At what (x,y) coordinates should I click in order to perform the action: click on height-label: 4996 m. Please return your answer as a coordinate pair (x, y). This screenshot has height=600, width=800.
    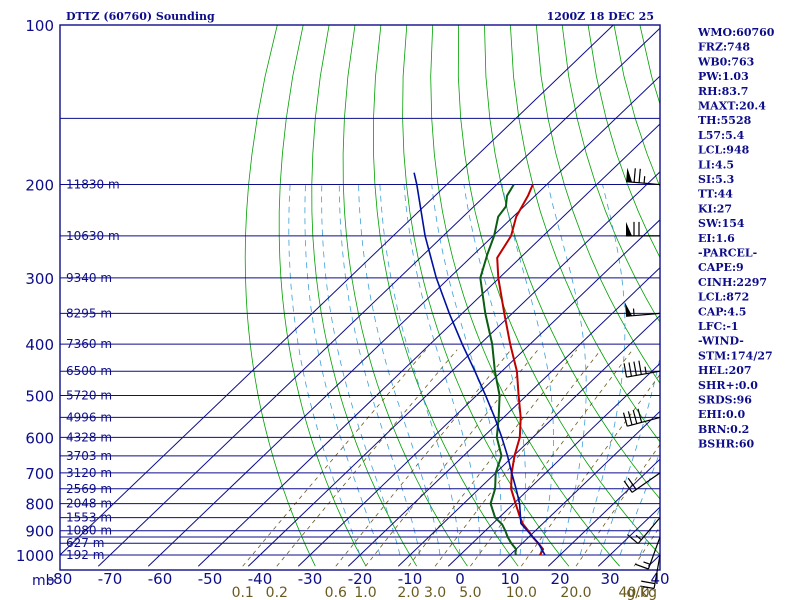
    Looking at the image, I should click on (89, 417).